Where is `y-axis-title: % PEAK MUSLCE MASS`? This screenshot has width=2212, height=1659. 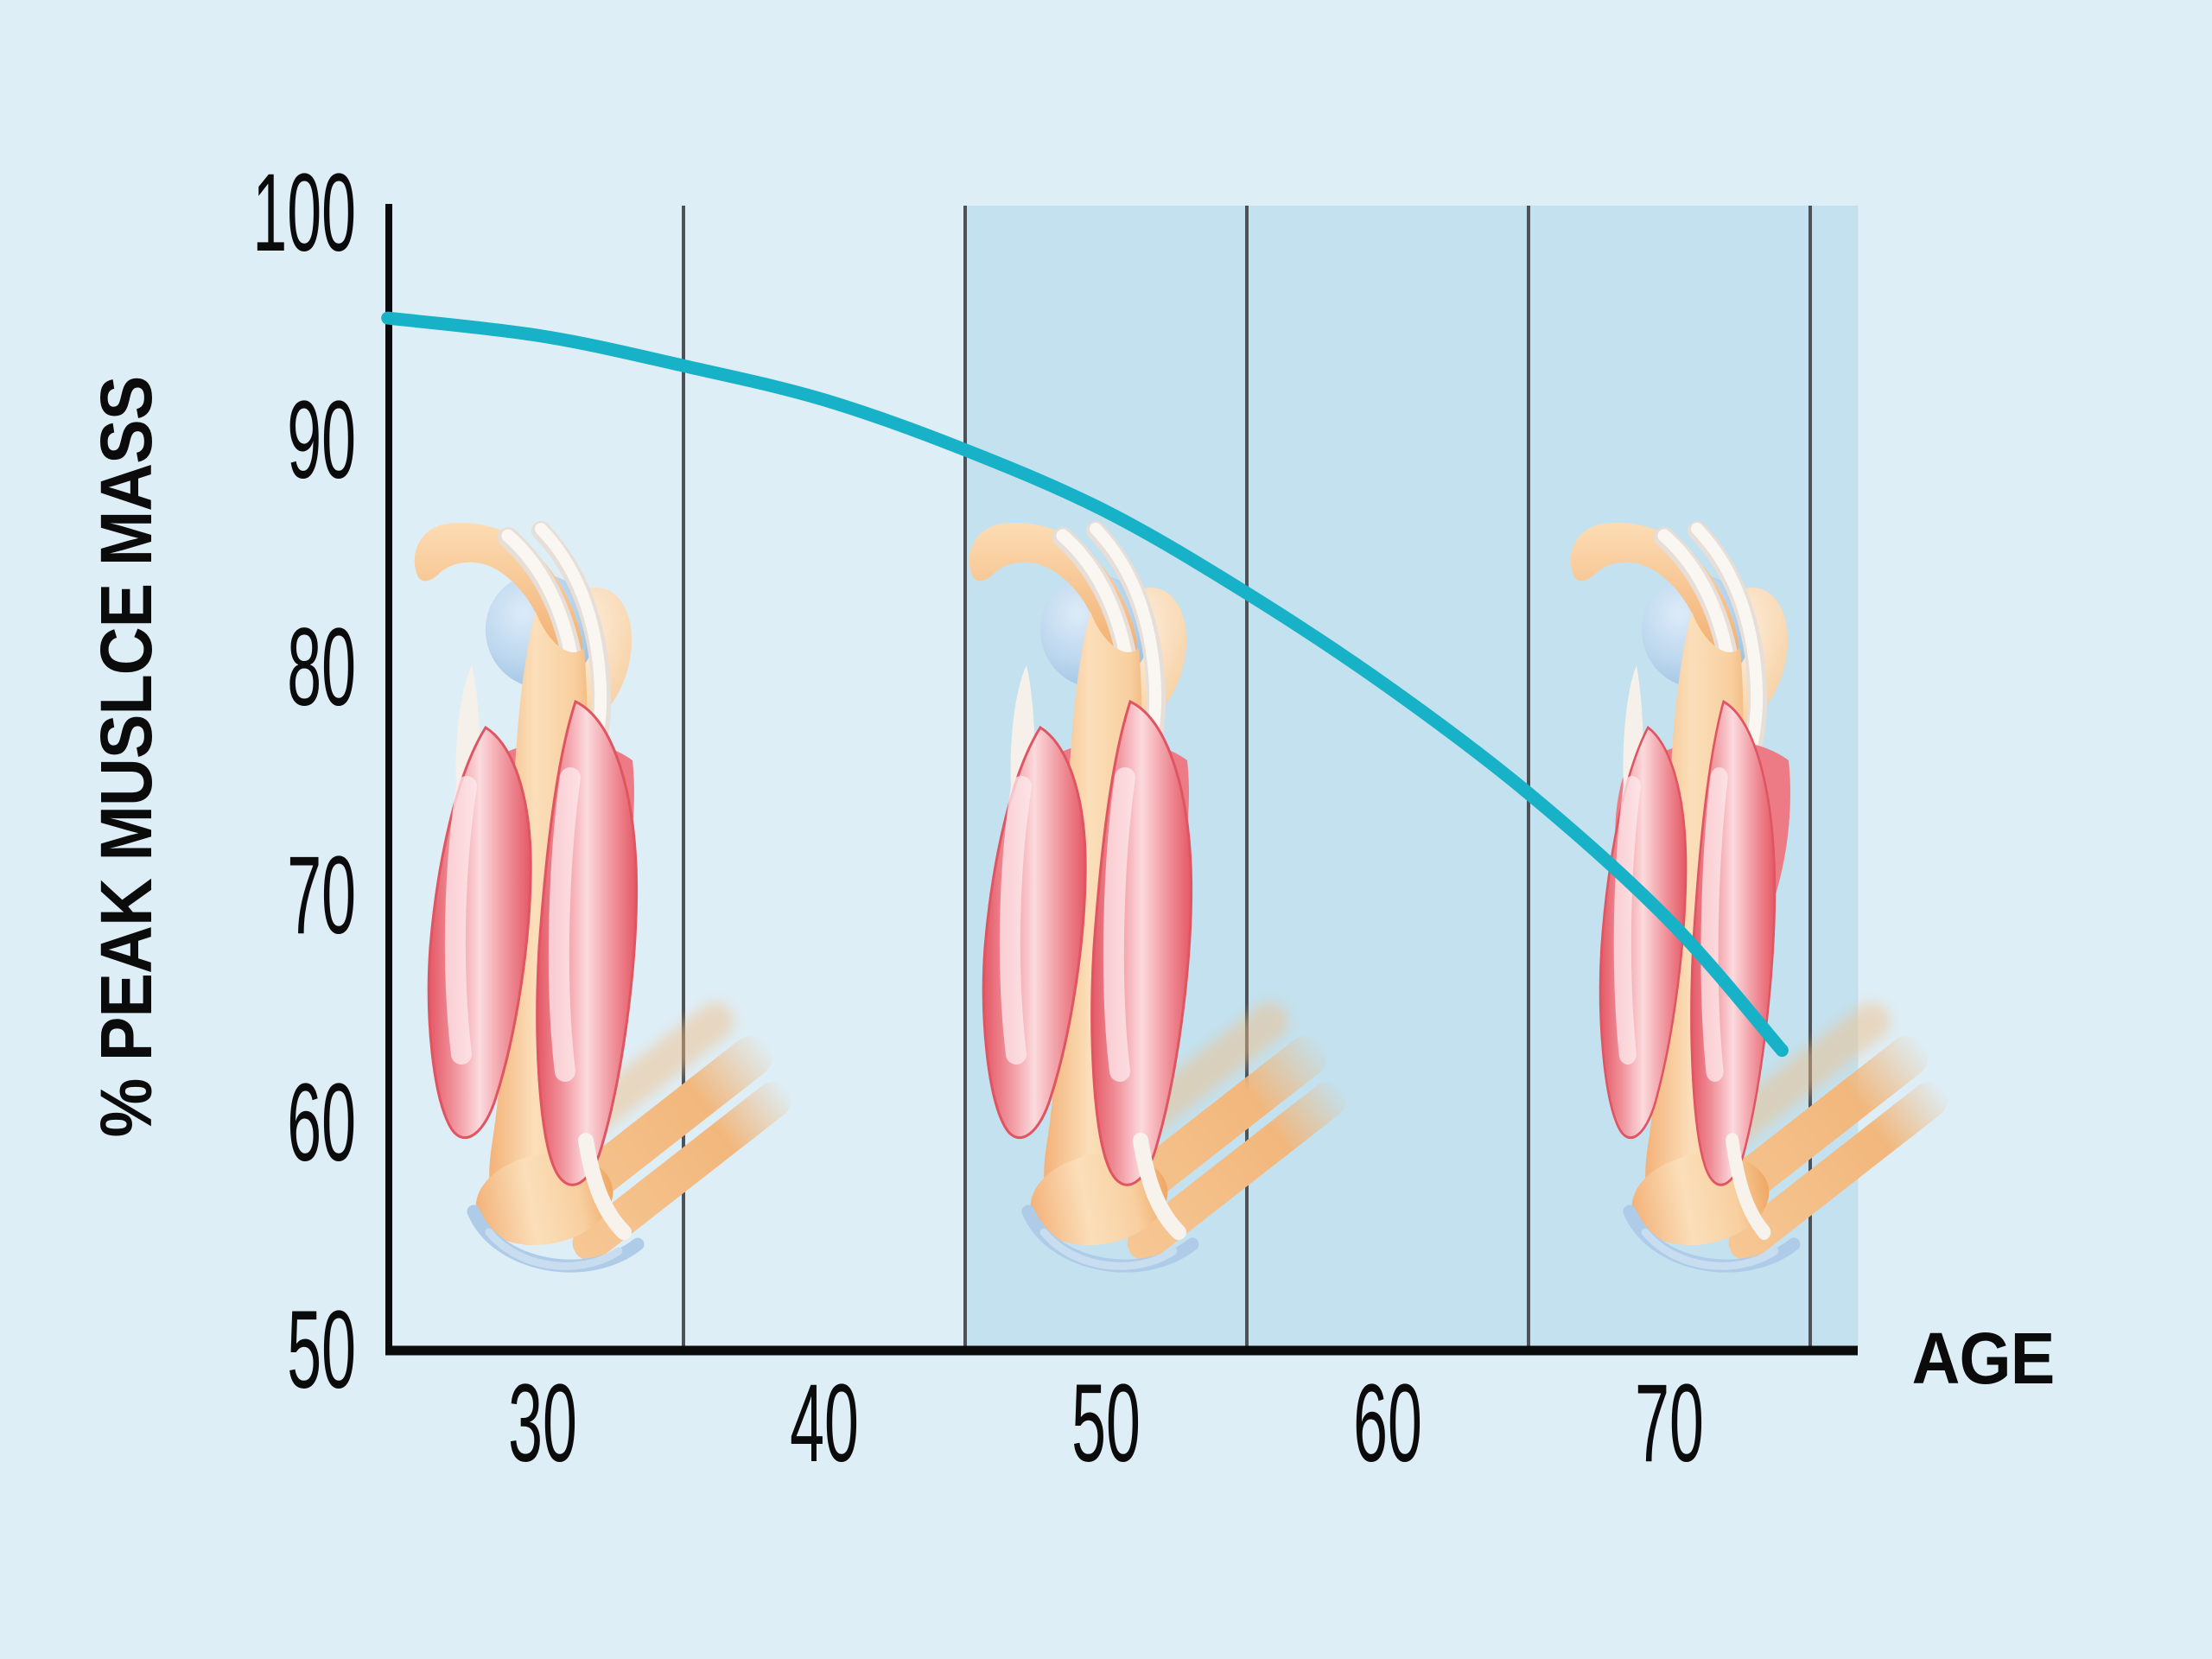 y-axis-title: % PEAK MUSLCE MASS is located at coordinates (126, 757).